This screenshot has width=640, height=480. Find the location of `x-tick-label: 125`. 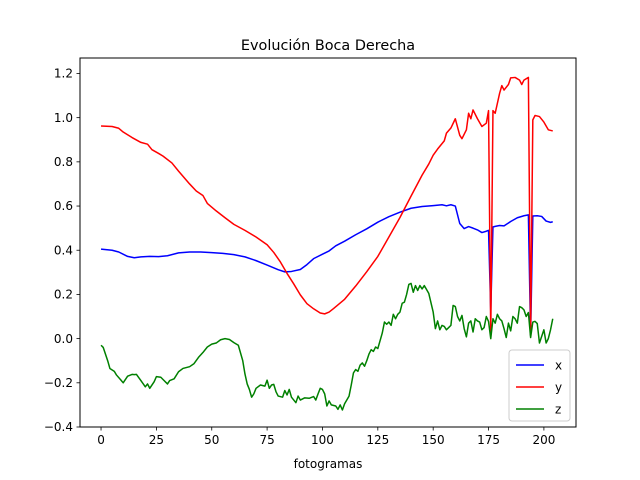

x-tick-label: 125 is located at coordinates (377, 440).